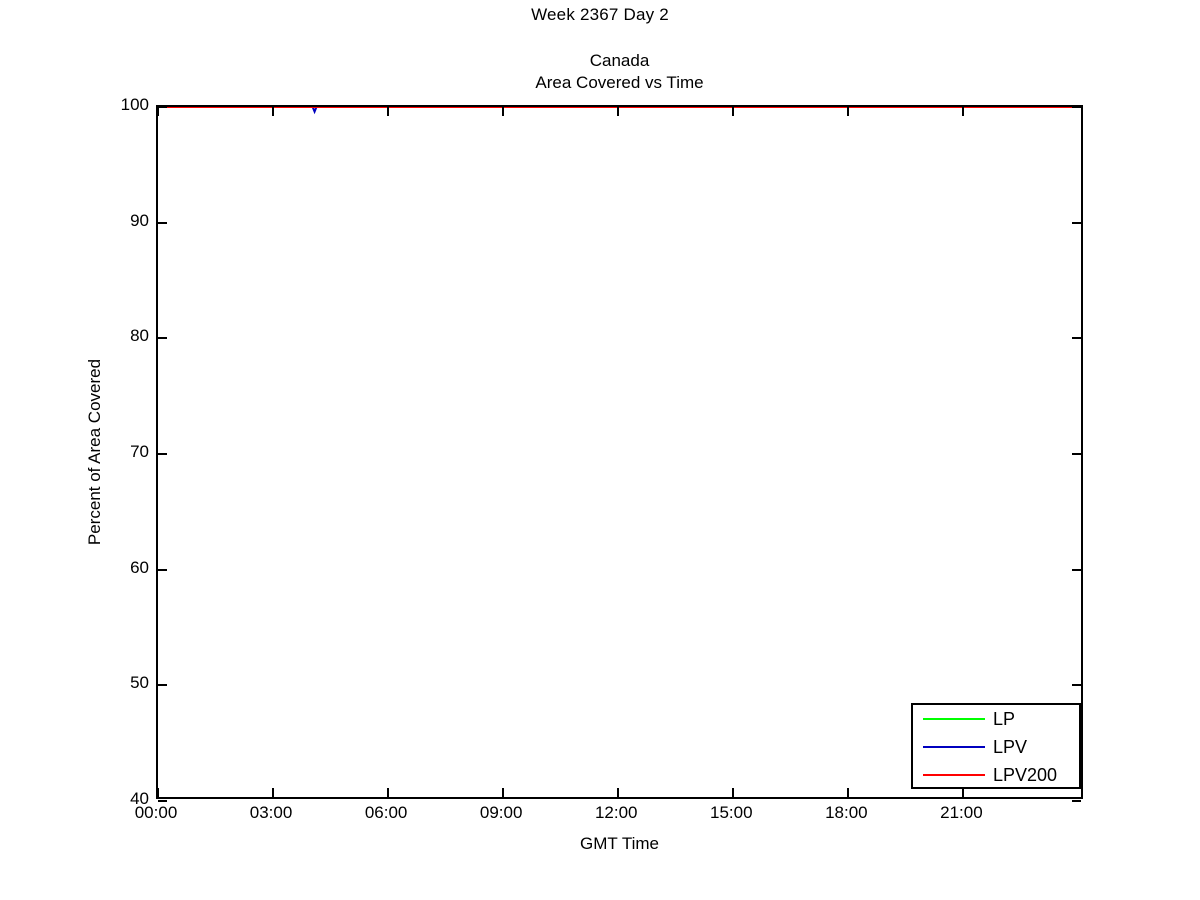 This screenshot has width=1200, height=900. I want to click on legend-item-lpv: LPV, so click(996, 747).